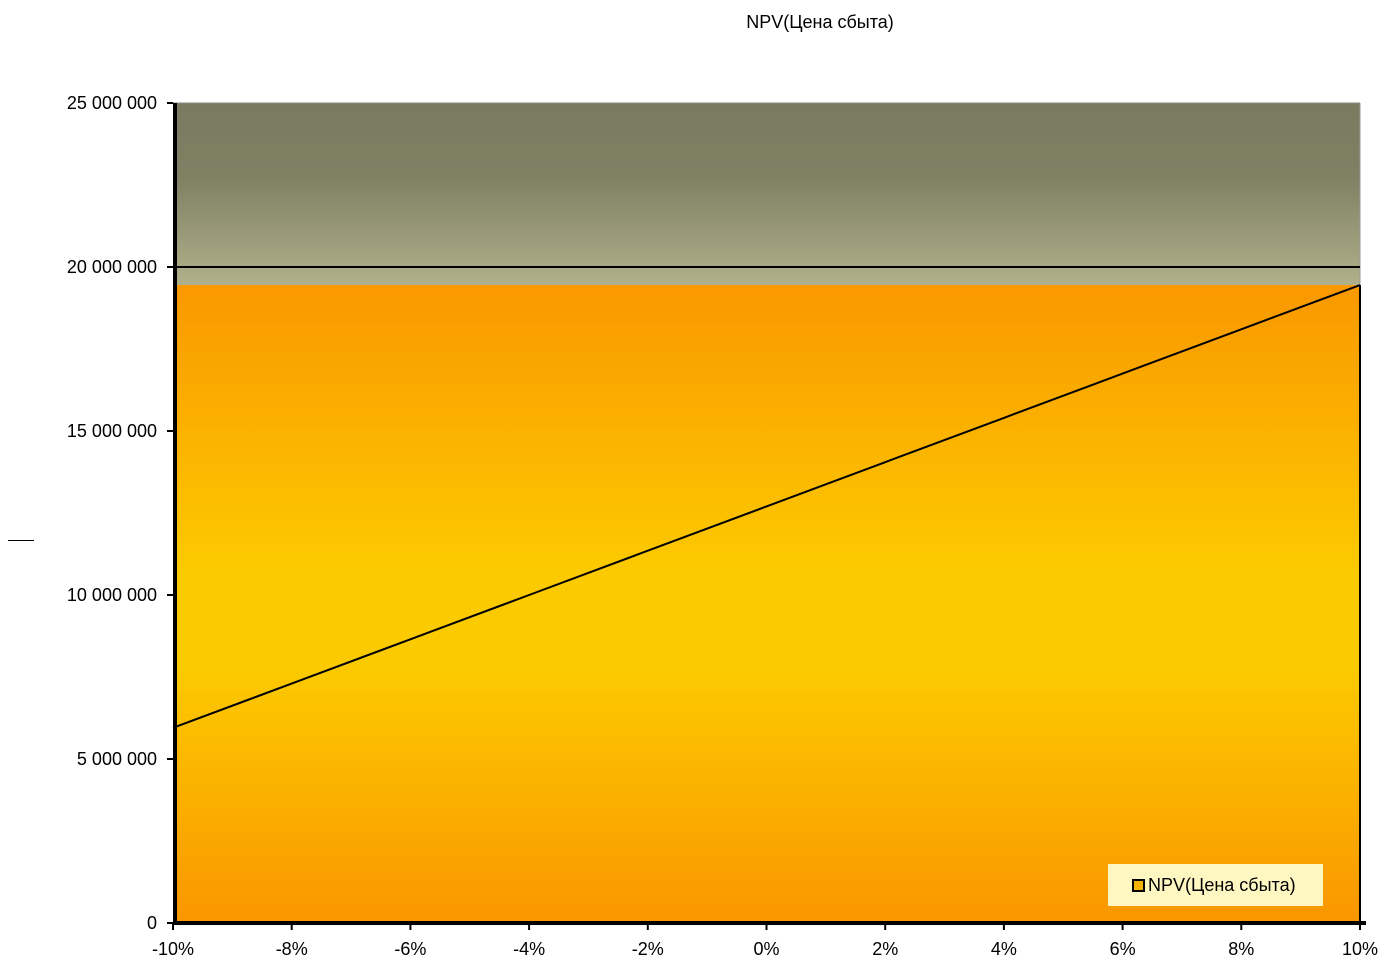  Describe the element at coordinates (820, 22) in the screenshot. I see `chart-title: NPV(Цена сбыта)` at that location.